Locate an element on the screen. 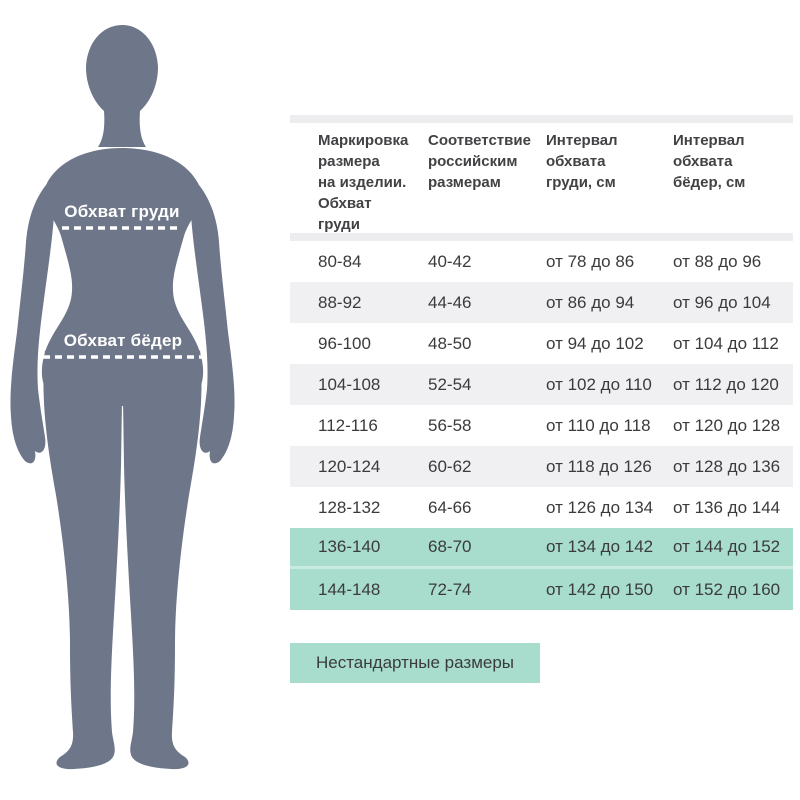  cell-russian: 52-54 is located at coordinates (450, 384).